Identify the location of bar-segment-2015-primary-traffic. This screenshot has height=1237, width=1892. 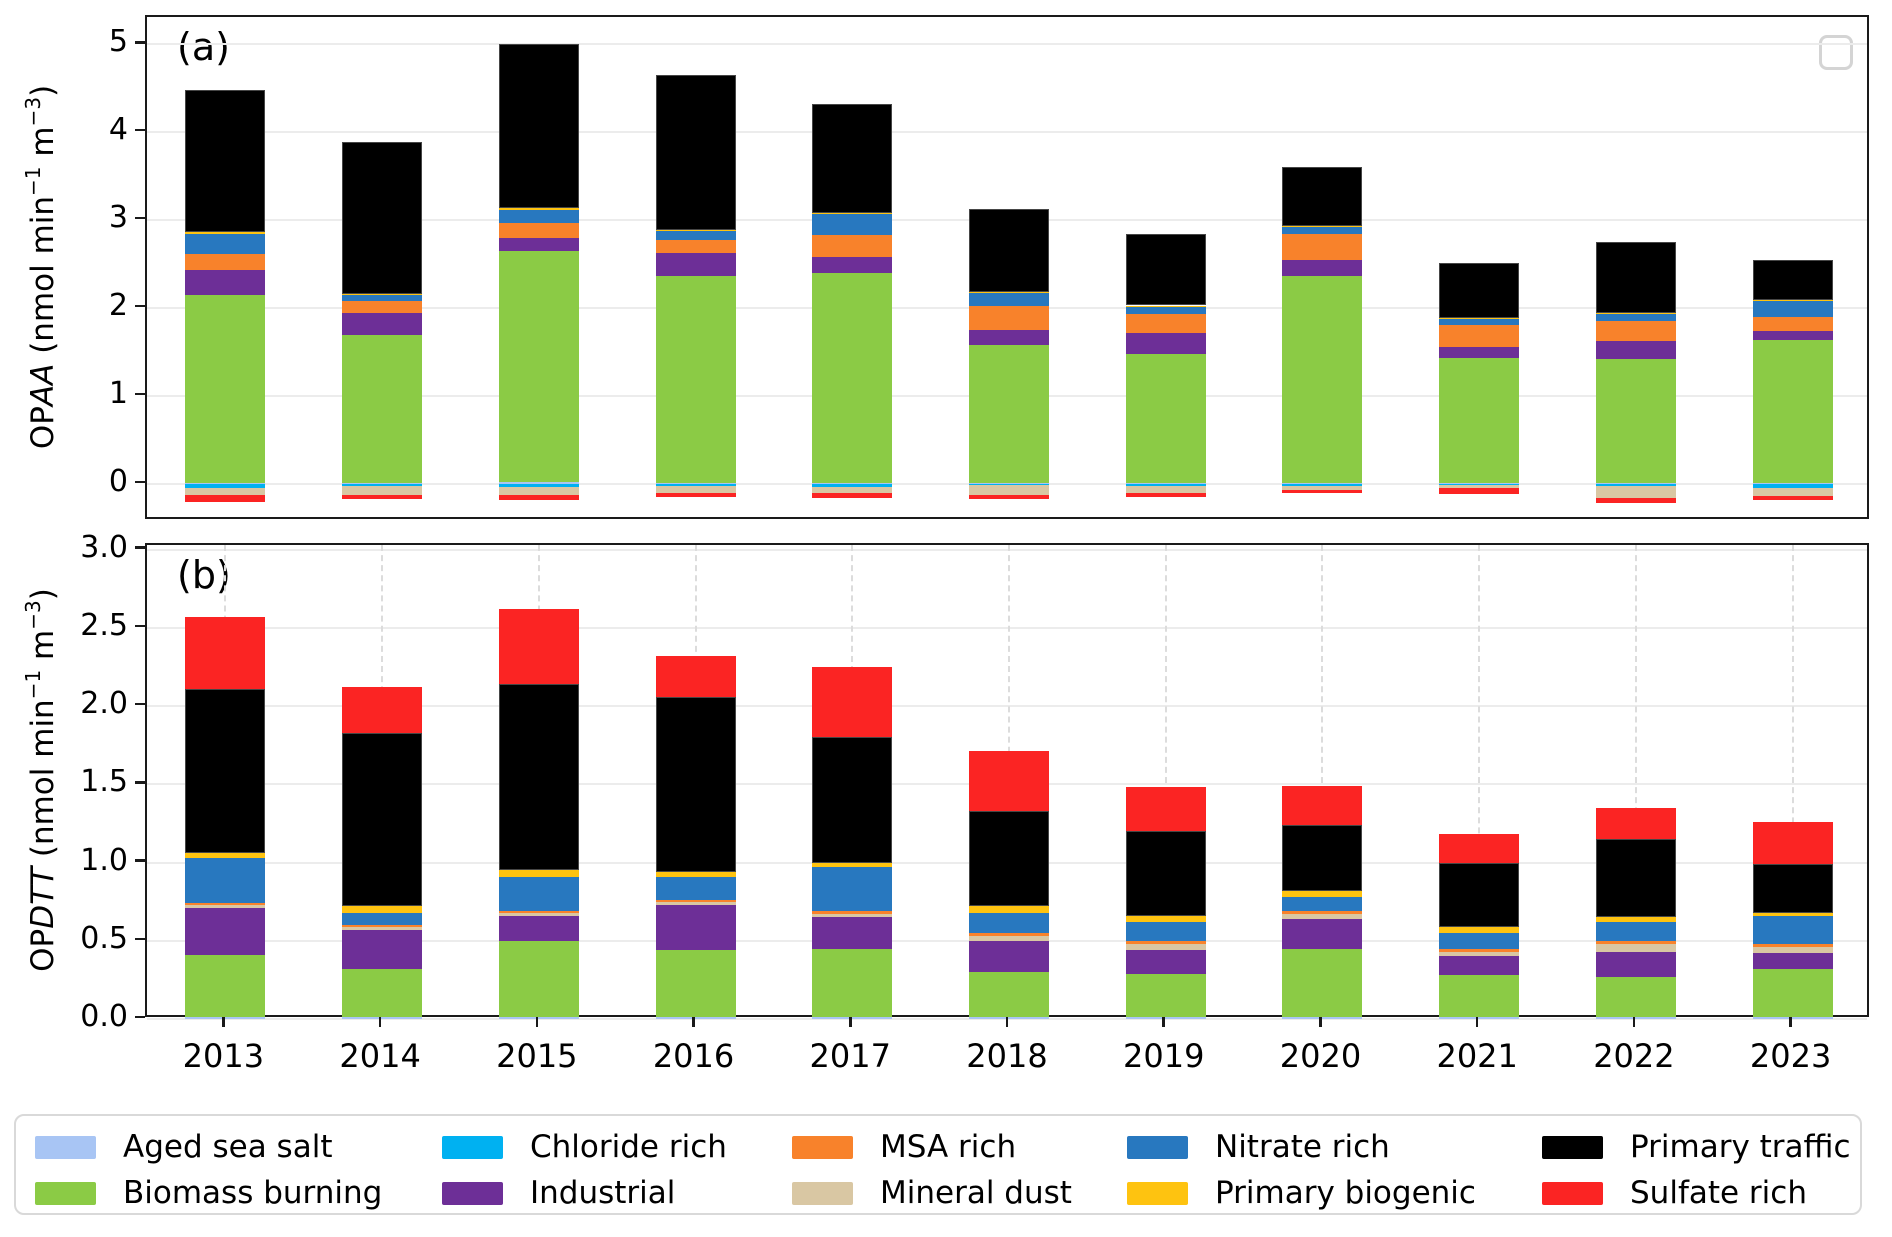
(538, 126).